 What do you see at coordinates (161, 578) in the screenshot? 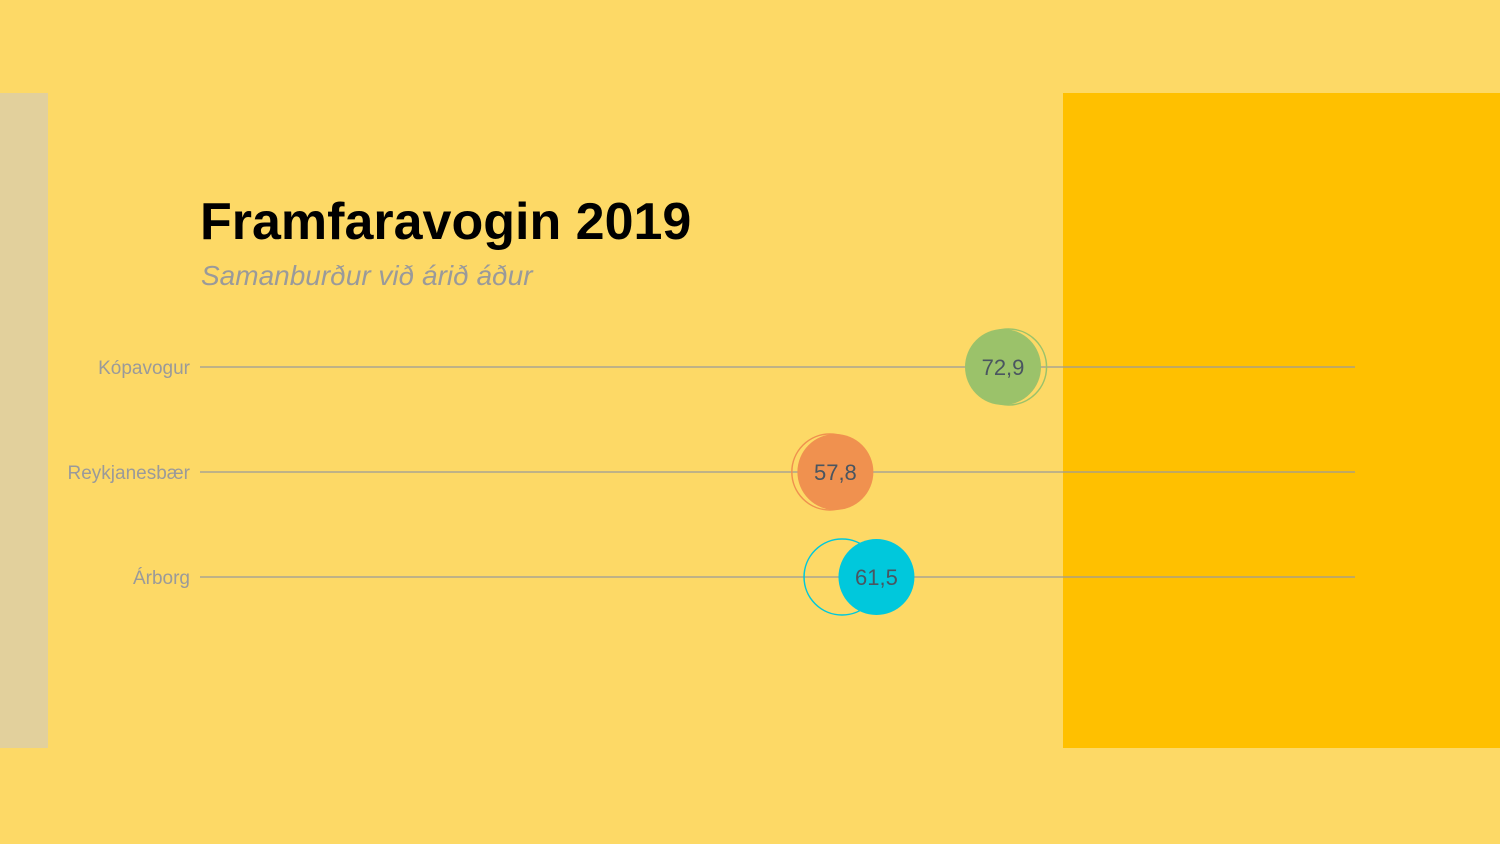
I see `category-label: Árborg` at bounding box center [161, 578].